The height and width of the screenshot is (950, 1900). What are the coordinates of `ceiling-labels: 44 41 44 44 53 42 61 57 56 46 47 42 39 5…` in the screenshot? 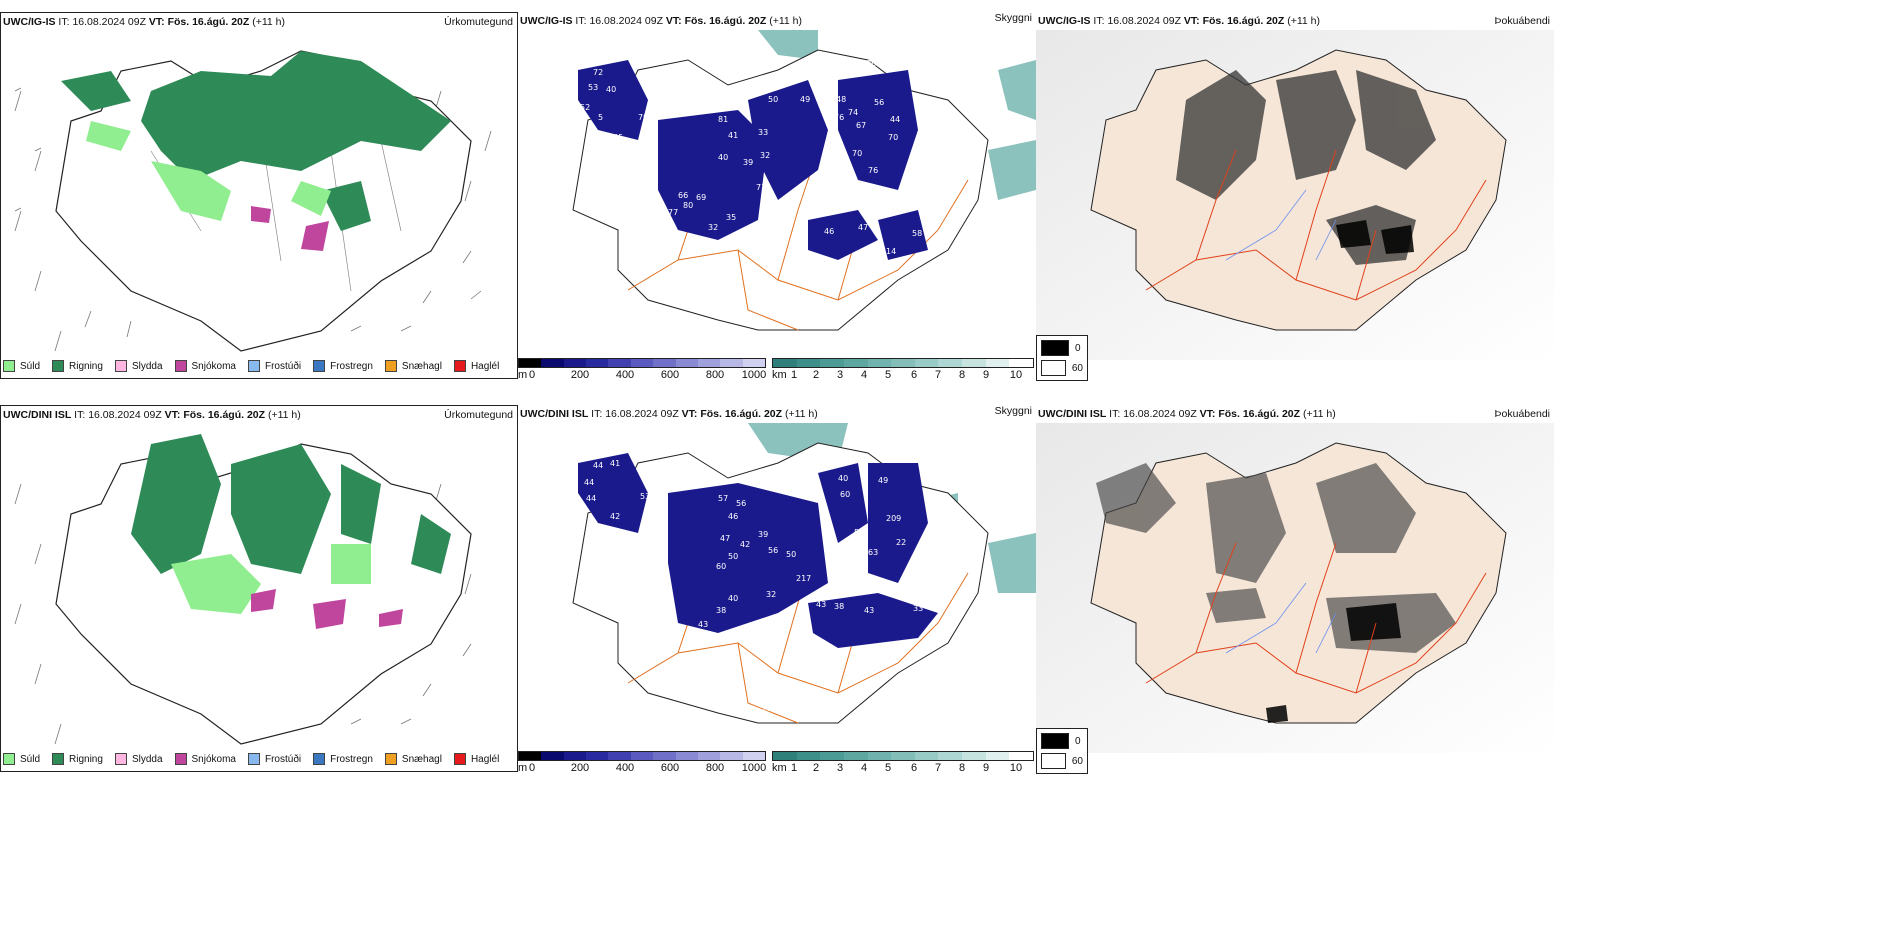 It's located at (770, 586).